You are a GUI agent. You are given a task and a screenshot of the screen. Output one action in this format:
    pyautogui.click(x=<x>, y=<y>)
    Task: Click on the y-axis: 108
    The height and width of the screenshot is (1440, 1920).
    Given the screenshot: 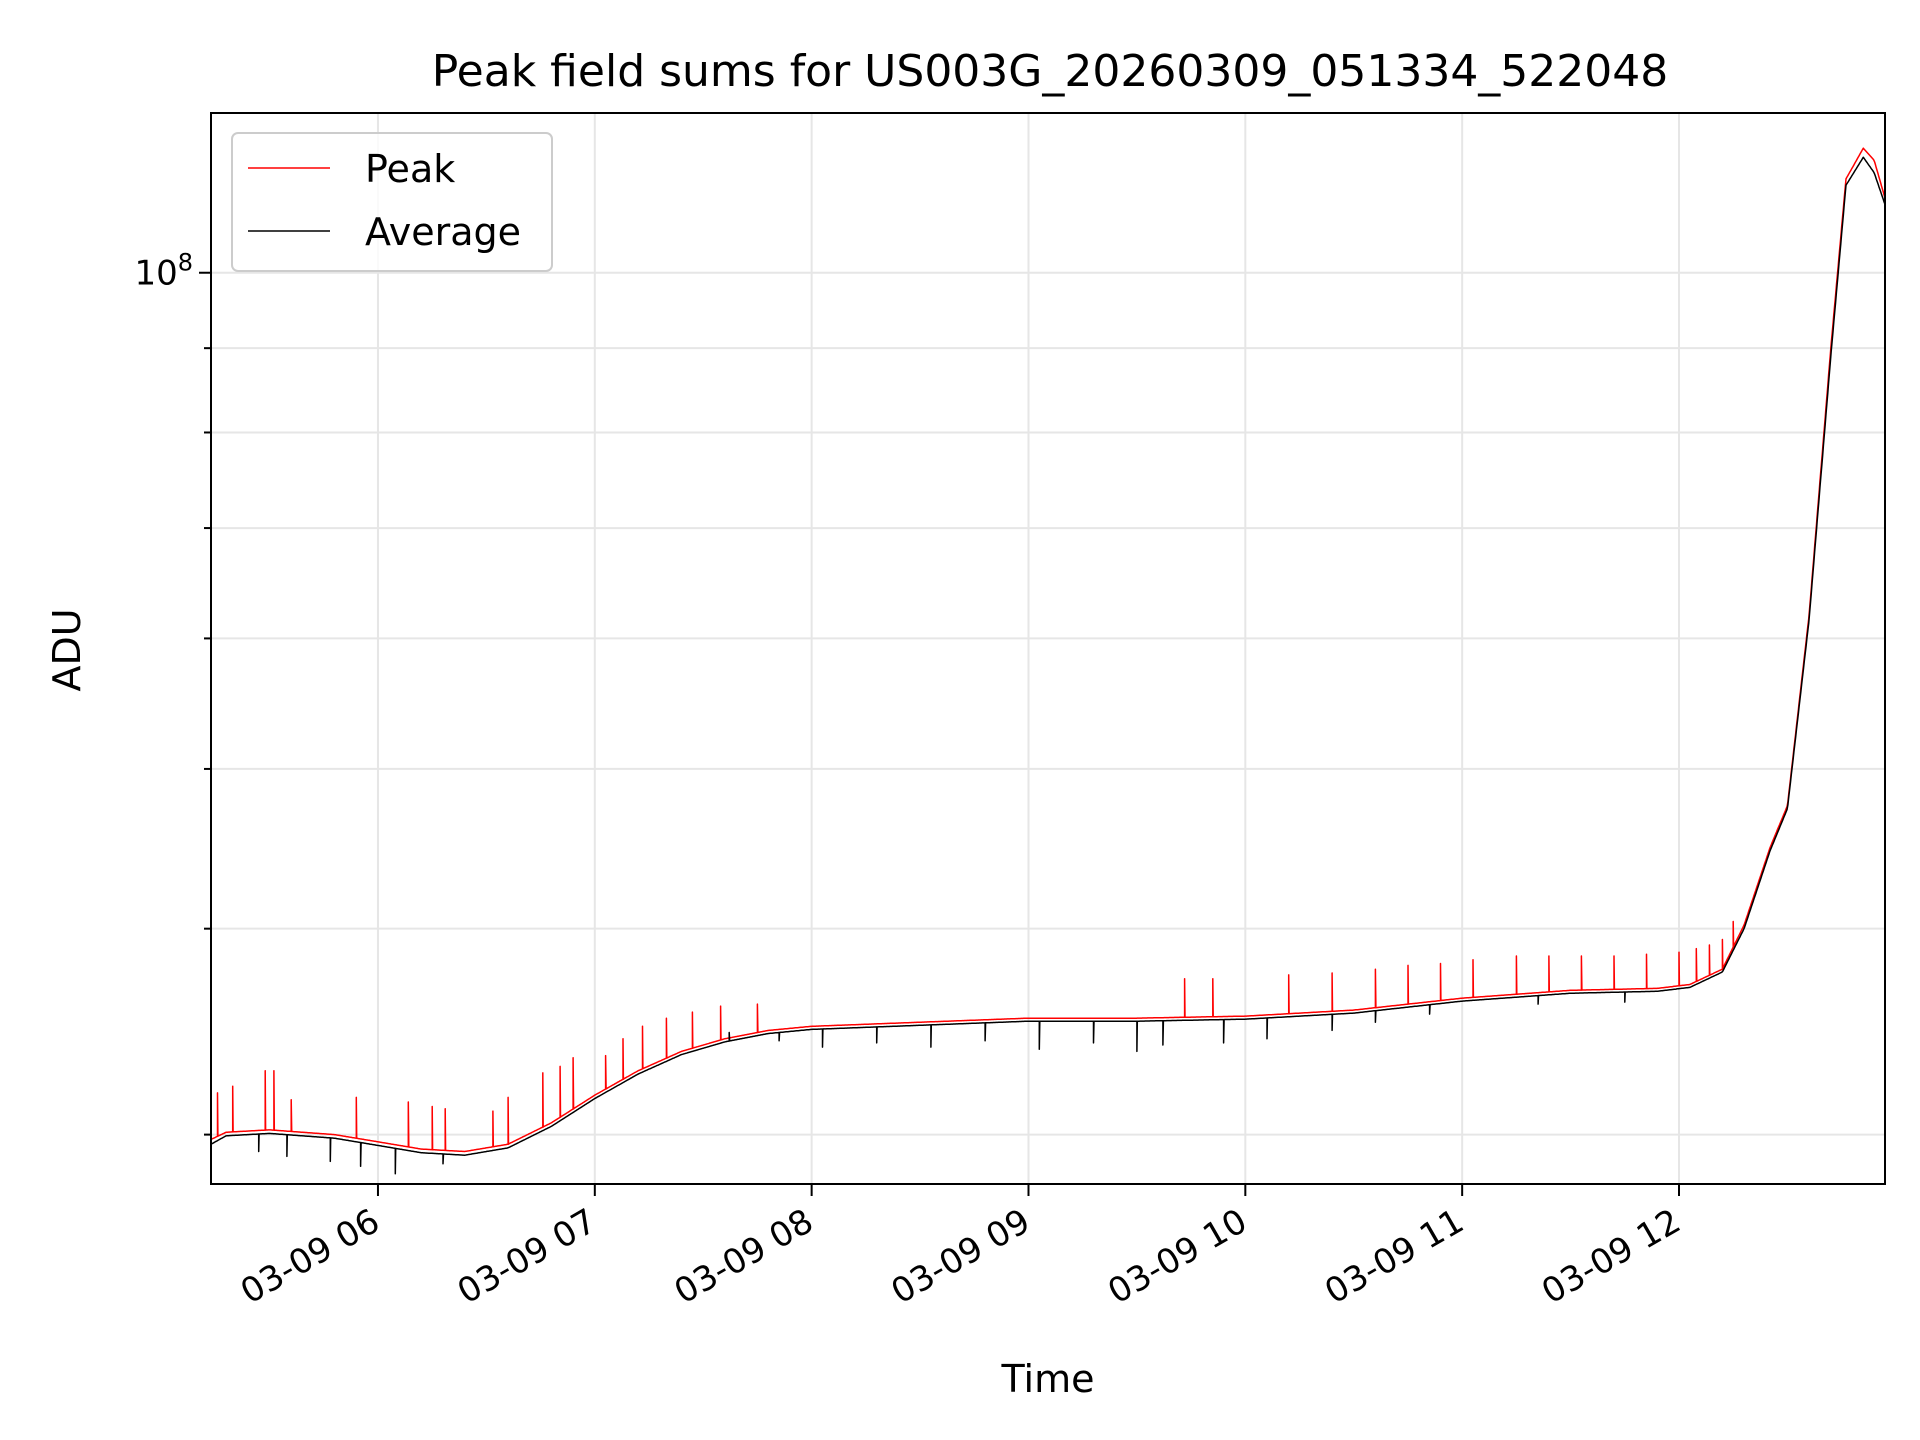 What is the action you would take?
    pyautogui.click(x=172, y=692)
    